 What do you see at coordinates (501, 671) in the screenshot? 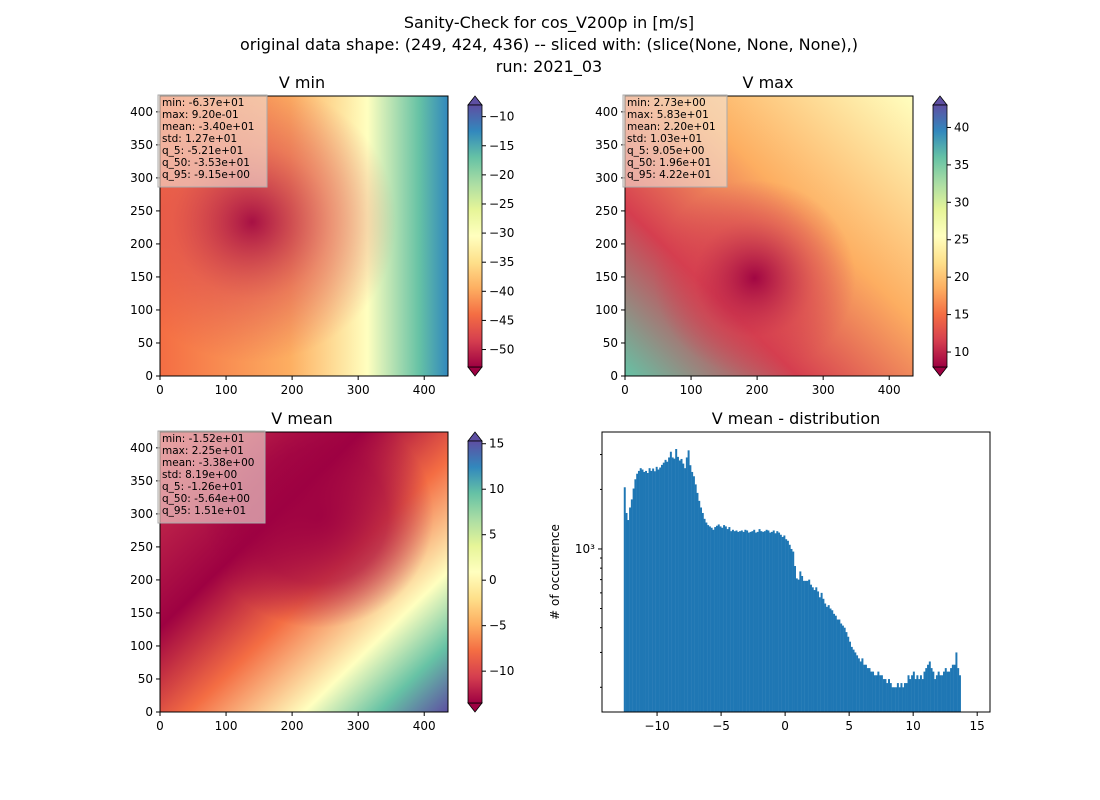
I see `colorbar-tick-label: −10` at bounding box center [501, 671].